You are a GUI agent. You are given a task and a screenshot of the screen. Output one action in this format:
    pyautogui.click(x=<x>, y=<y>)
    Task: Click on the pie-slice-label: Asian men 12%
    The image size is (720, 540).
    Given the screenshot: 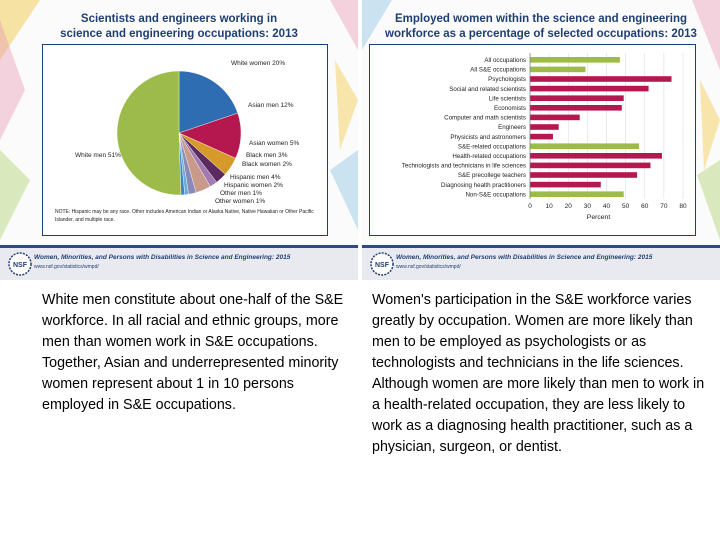 What is the action you would take?
    pyautogui.click(x=271, y=105)
    